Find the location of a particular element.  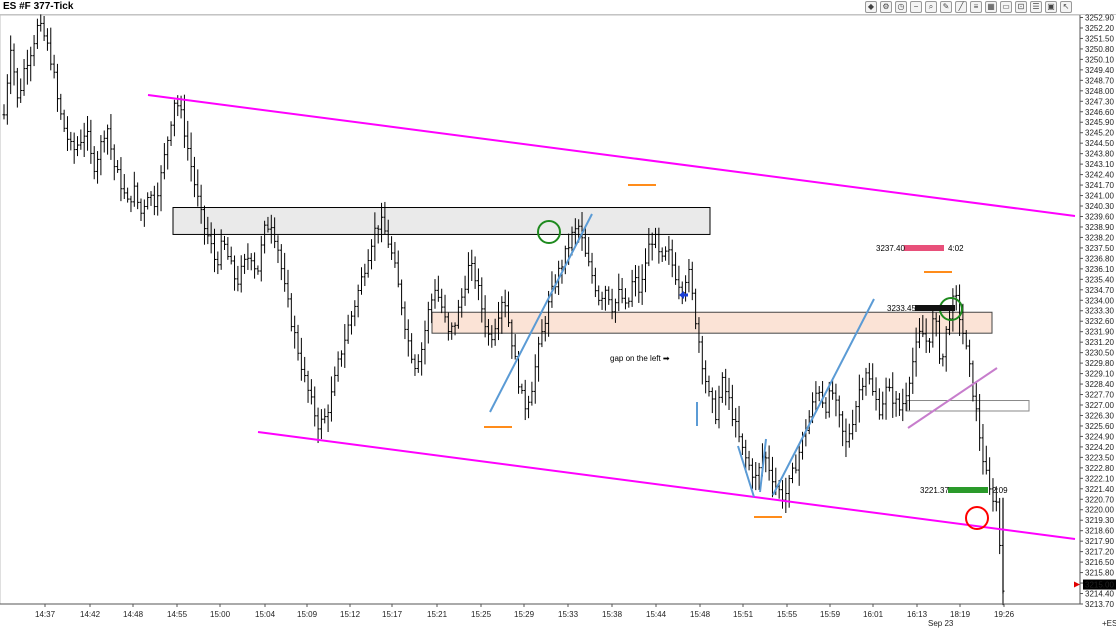

time-tick-label: 15:09 is located at coordinates (307, 614).